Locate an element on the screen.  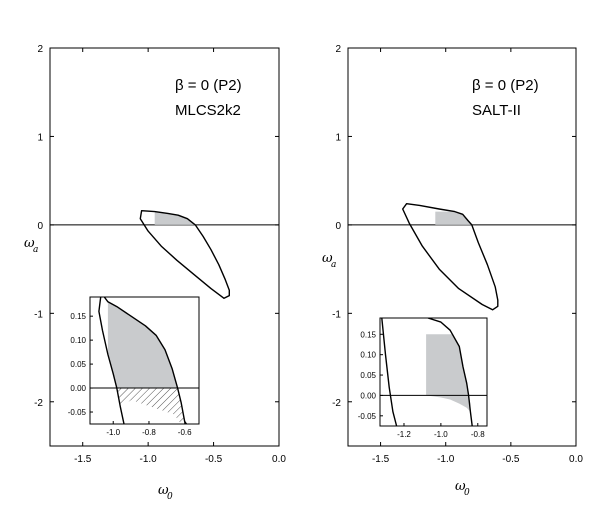
left-inset-plot: -1.0 -0.8 -0.6 -0.05 0.00 0.05 0.10 0.15 is located at coordinates (134, 366).